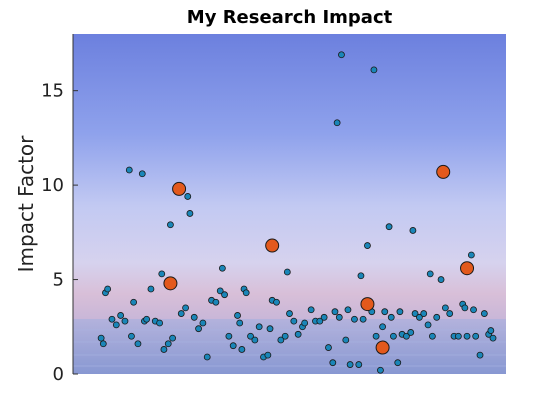  What do you see at coordinates (58, 374) in the screenshot?
I see `y-tick-label: 0` at bounding box center [58, 374].